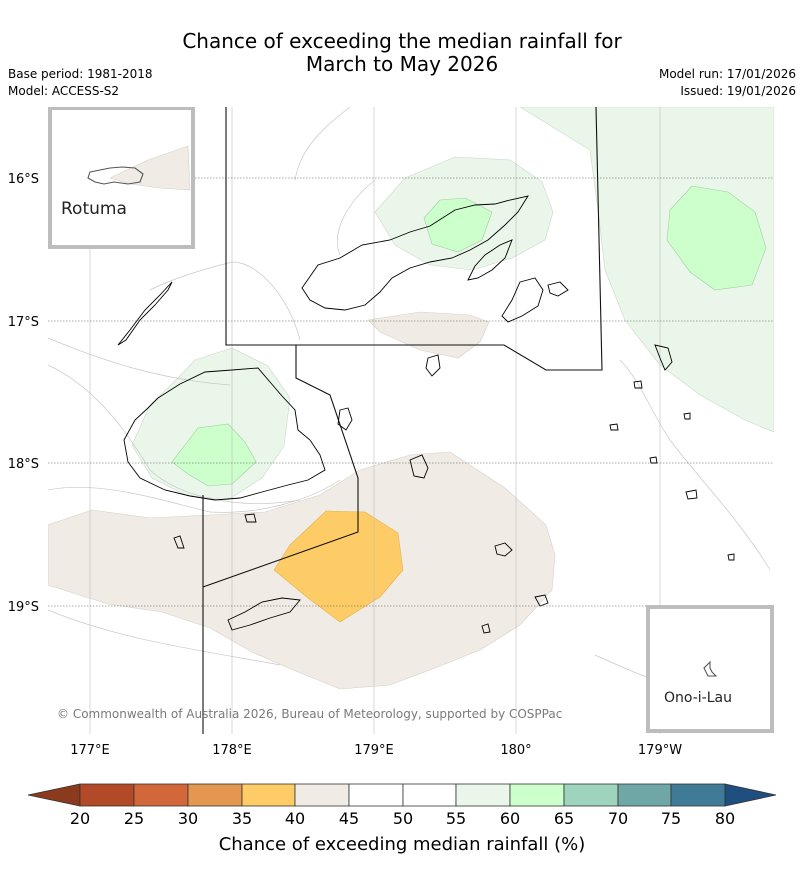 The image size is (804, 896). Describe the element at coordinates (515, 750) in the screenshot. I see `lon-label-180: 180°` at that location.